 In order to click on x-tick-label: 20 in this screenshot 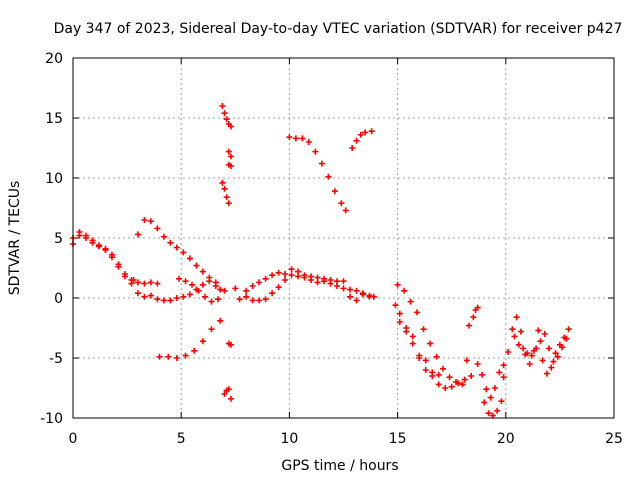, I will do `click(506, 439)`.